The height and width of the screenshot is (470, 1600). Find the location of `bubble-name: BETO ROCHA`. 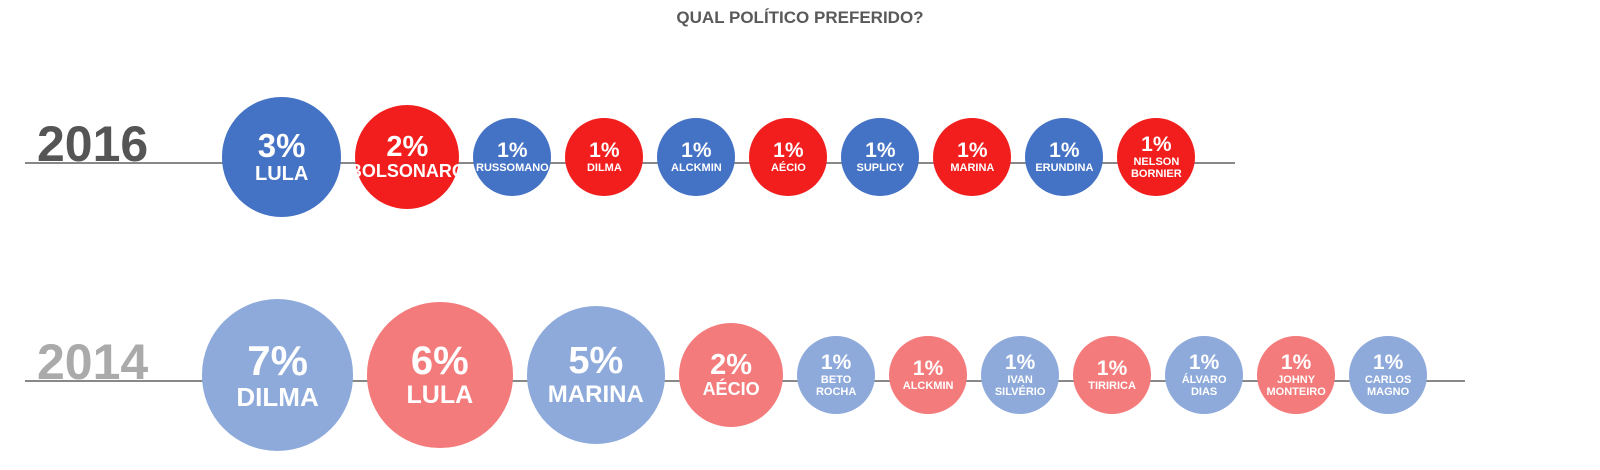

bubble-name: BETO ROCHA is located at coordinates (836, 386).